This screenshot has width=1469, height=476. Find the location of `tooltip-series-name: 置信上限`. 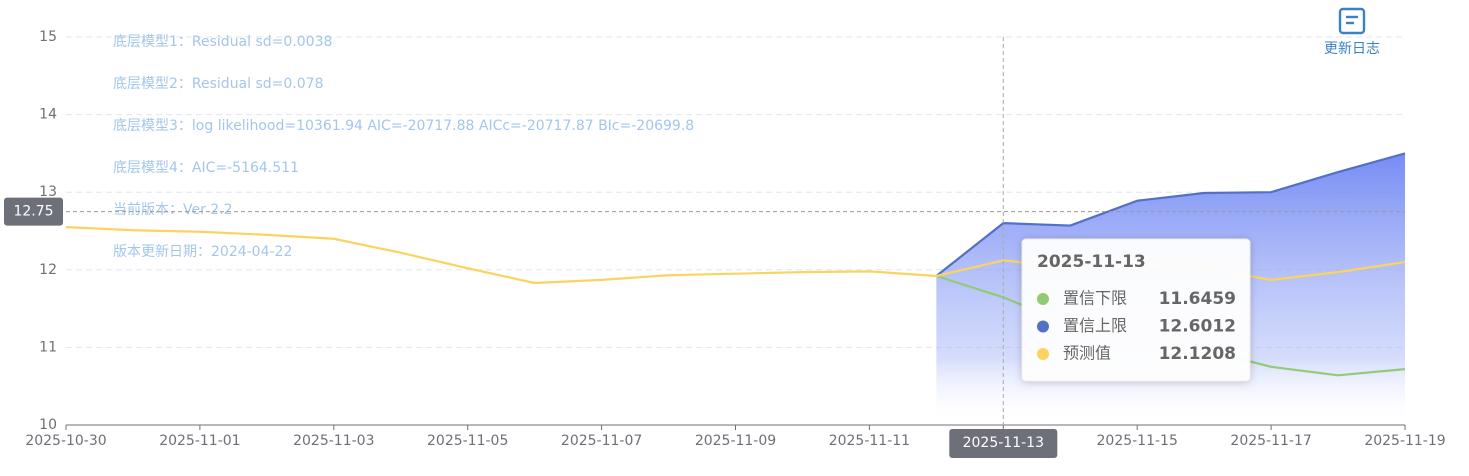

tooltip-series-name: 置信上限 is located at coordinates (1095, 325).